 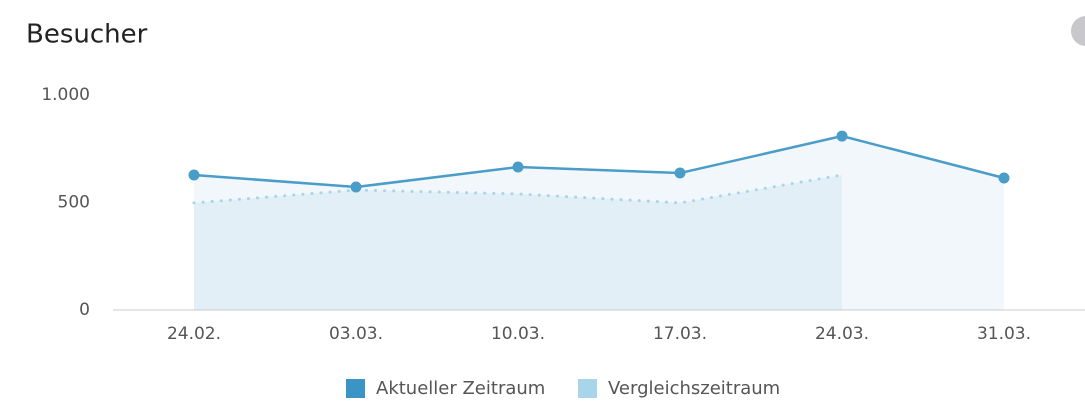 What do you see at coordinates (1078, 31) in the screenshot?
I see `help-icon` at bounding box center [1078, 31].